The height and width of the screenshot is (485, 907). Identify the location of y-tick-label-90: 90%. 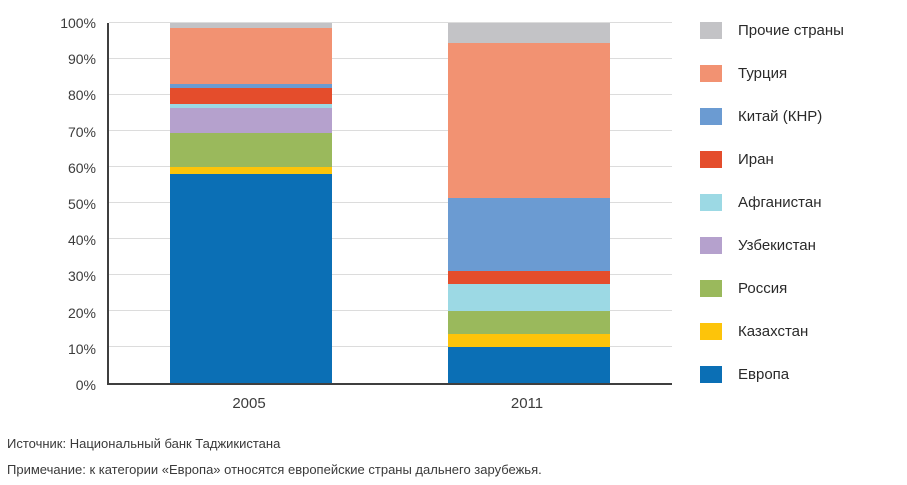
(81, 59).